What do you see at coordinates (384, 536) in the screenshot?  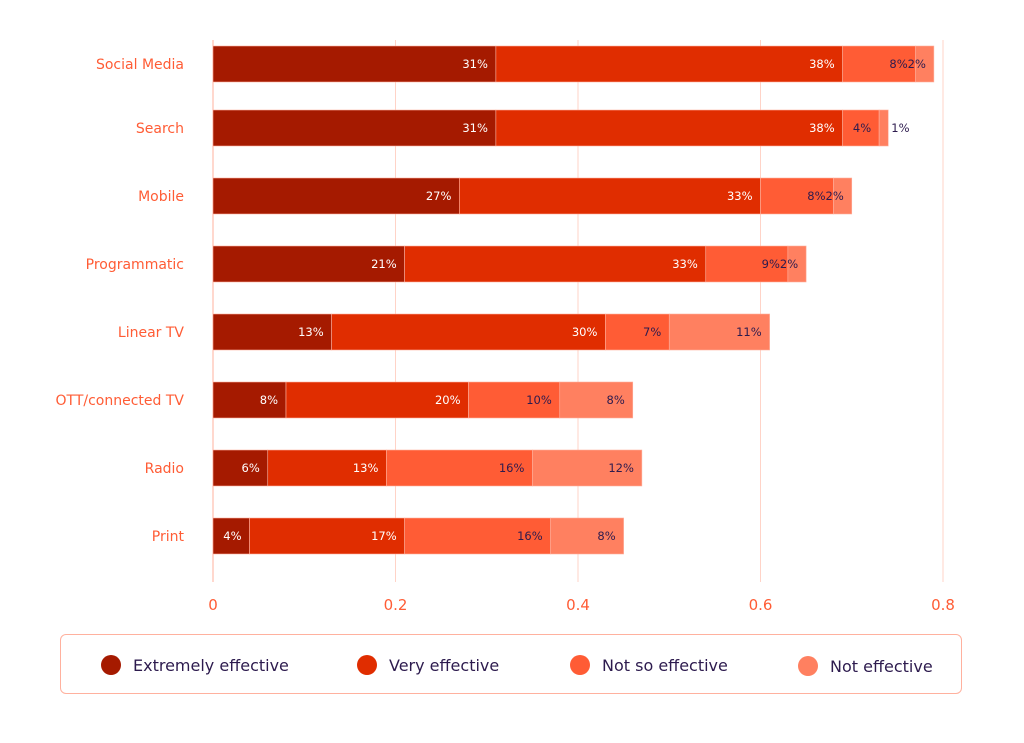 I see `data-label: 17%` at bounding box center [384, 536].